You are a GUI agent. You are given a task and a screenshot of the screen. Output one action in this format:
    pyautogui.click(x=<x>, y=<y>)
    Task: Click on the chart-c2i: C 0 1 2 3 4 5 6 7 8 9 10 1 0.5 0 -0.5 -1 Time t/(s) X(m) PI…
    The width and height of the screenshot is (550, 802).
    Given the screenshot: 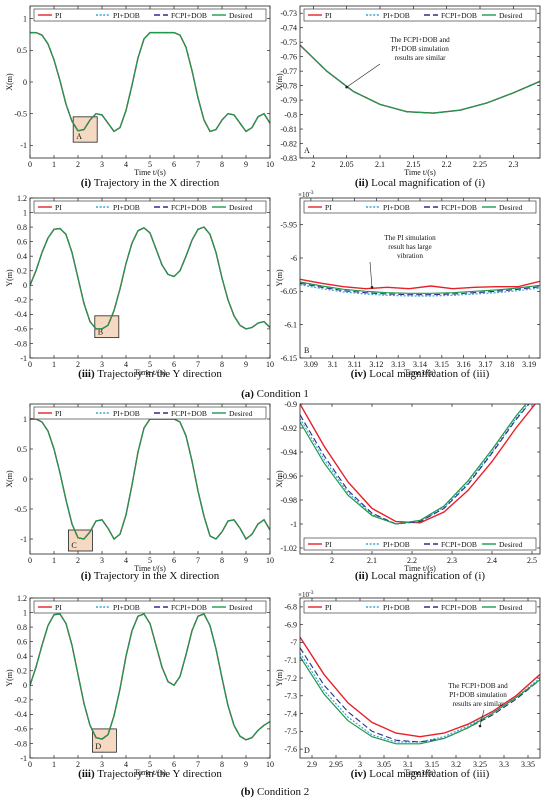 What is the action you would take?
    pyautogui.click(x=139, y=488)
    